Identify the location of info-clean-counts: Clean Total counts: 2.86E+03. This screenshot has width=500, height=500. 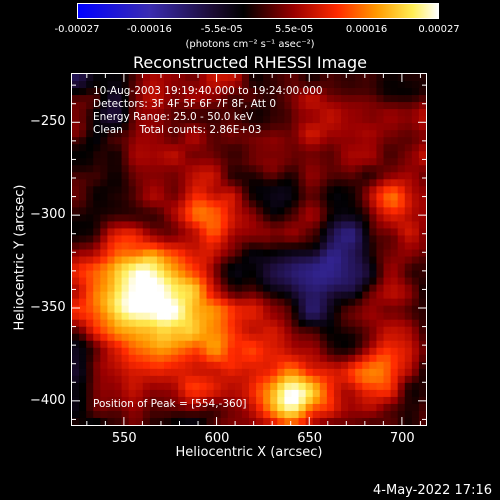
(177, 130).